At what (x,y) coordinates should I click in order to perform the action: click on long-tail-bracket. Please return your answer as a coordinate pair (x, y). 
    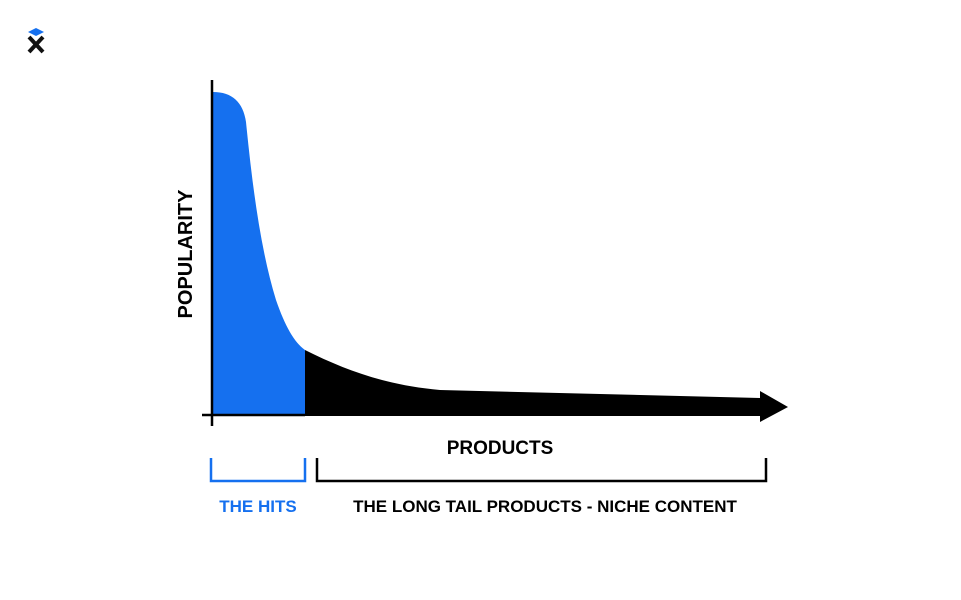
    Looking at the image, I should click on (541, 470).